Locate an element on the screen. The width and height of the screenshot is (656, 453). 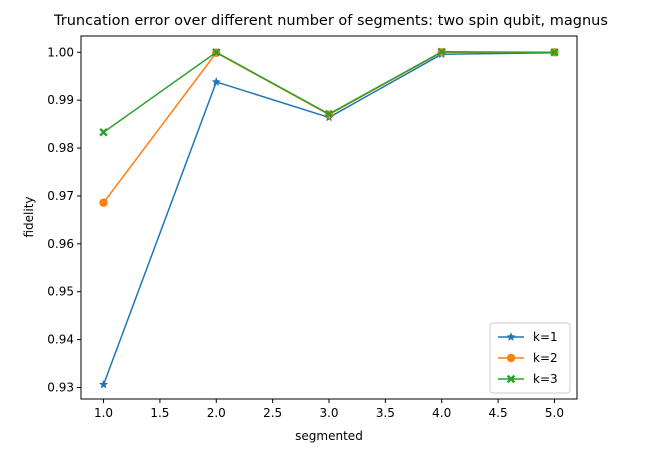
y-tick-label: 0.98 is located at coordinates (60, 148).